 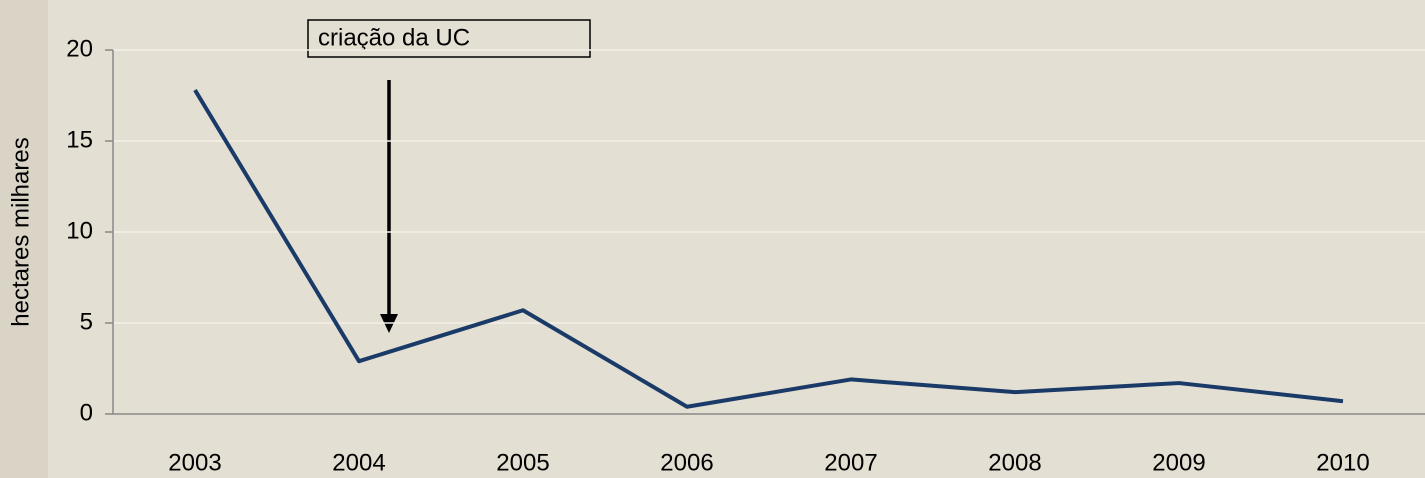 I want to click on x-tick-label: 2009, so click(x=1178, y=462).